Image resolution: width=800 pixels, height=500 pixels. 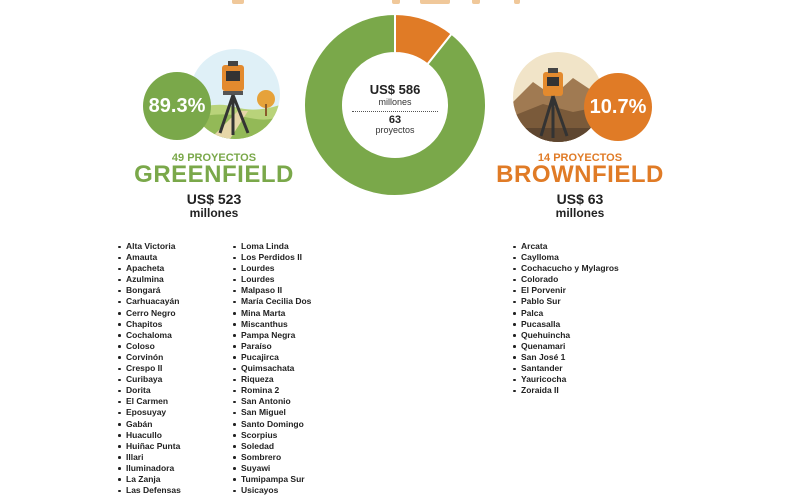 What do you see at coordinates (149, 390) in the screenshot?
I see `project-list-item: Dorita` at bounding box center [149, 390].